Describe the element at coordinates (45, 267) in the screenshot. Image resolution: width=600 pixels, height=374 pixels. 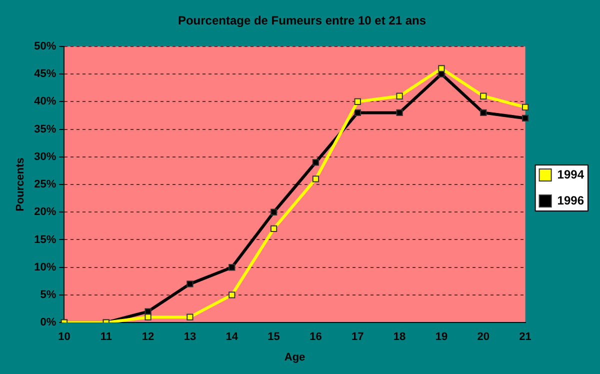
I see `y-tick-label: 10%` at that location.